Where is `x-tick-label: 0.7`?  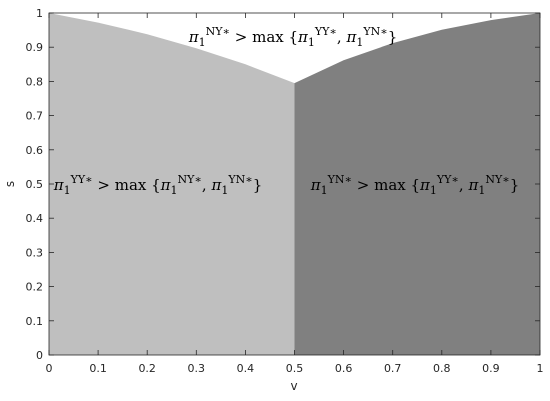 x-tick-label: 0.7 is located at coordinates (393, 368).